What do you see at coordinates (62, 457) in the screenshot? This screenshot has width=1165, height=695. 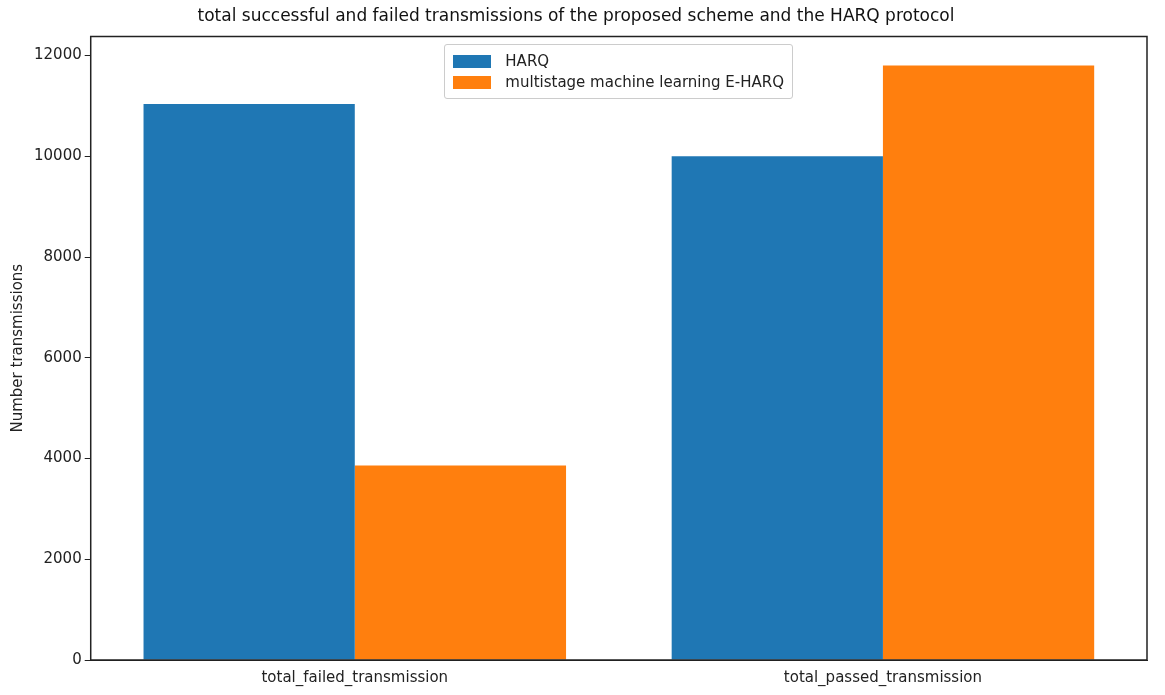 I see `y-tick-label: 4000` at bounding box center [62, 457].